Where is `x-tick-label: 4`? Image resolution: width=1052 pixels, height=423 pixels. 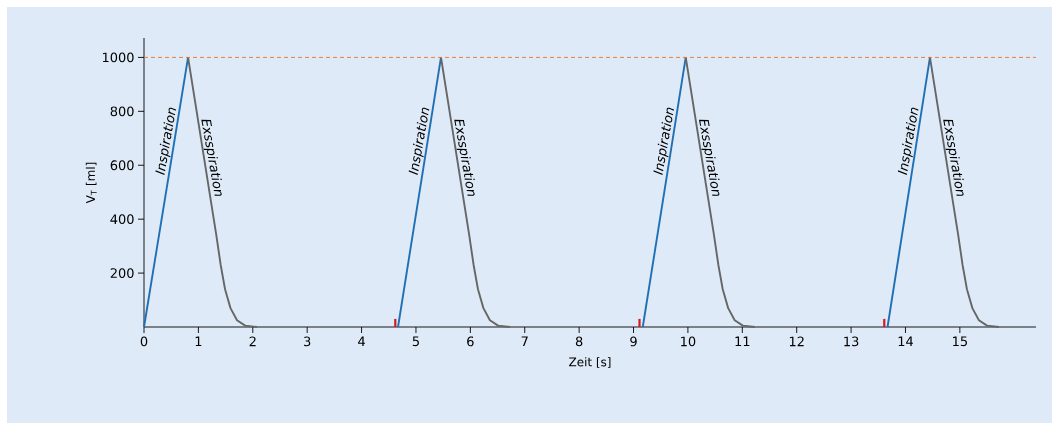 x-tick-label: 4 is located at coordinates (361, 341).